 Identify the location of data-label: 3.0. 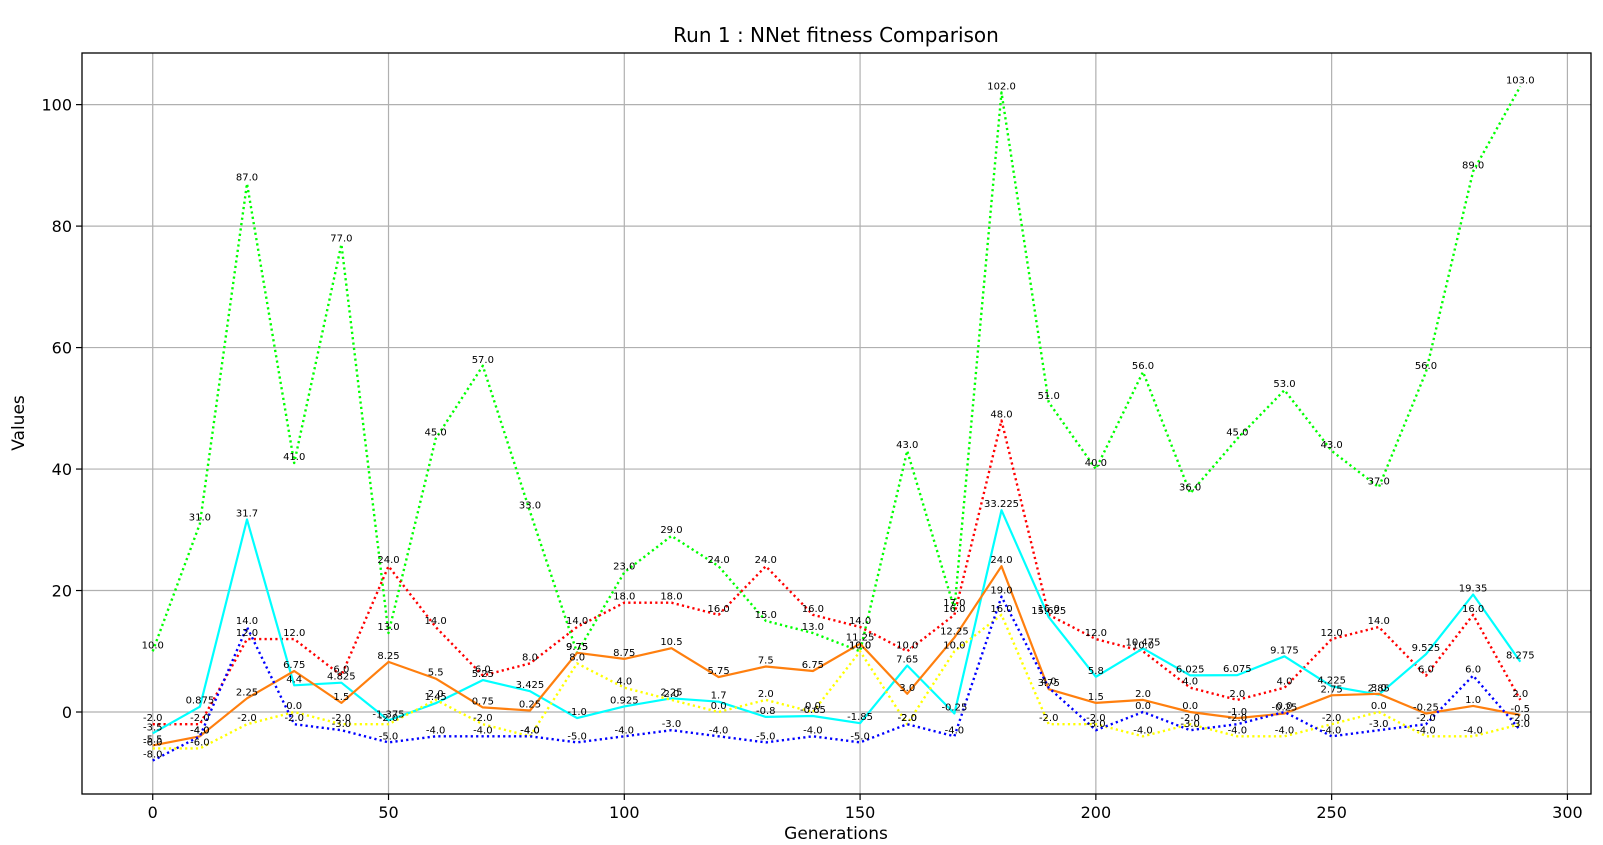
(1379, 688).